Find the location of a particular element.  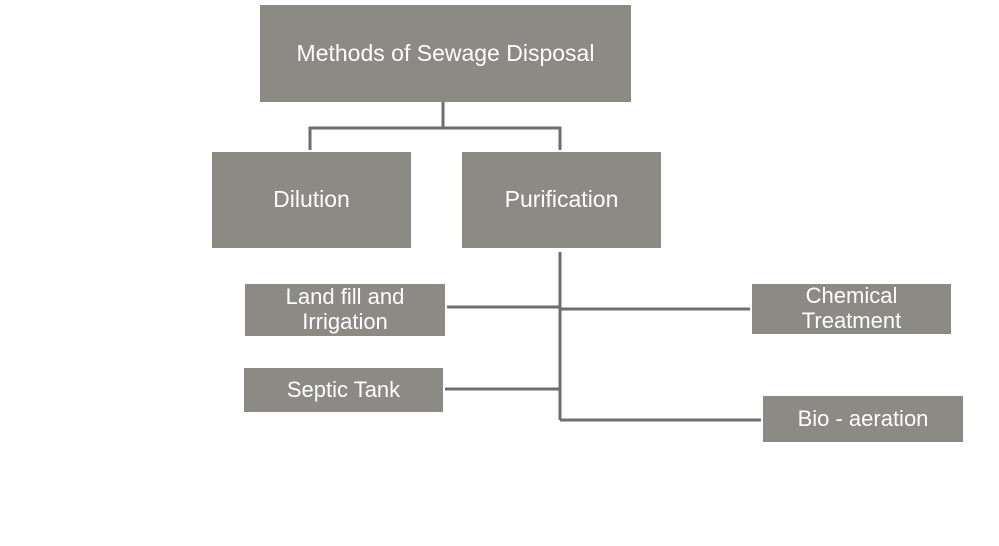

dilution-node: Dilution is located at coordinates (311, 200).